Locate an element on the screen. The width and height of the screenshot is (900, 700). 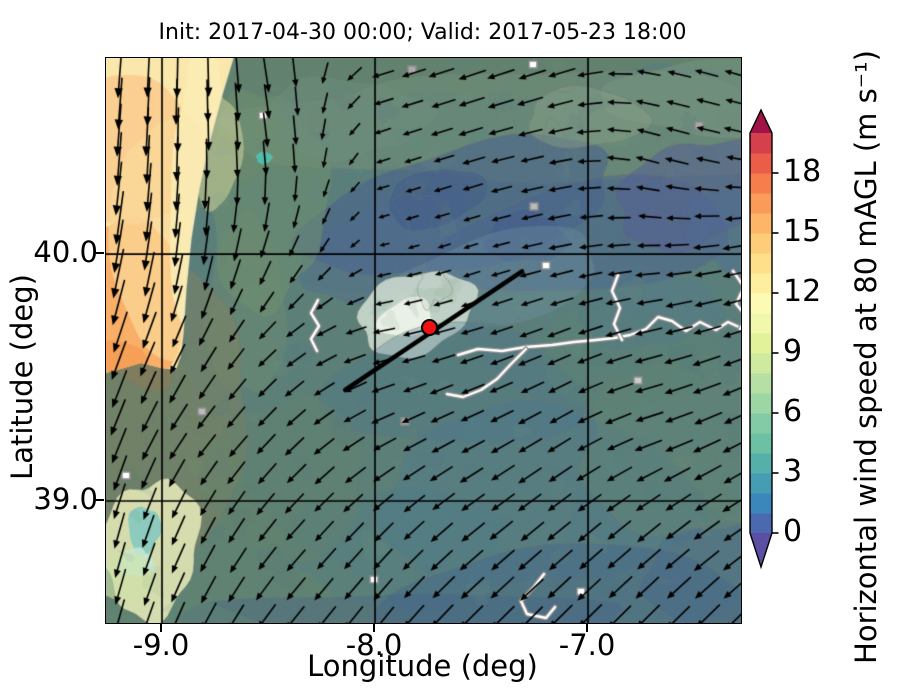
colorbar is located at coordinates (764, 339).